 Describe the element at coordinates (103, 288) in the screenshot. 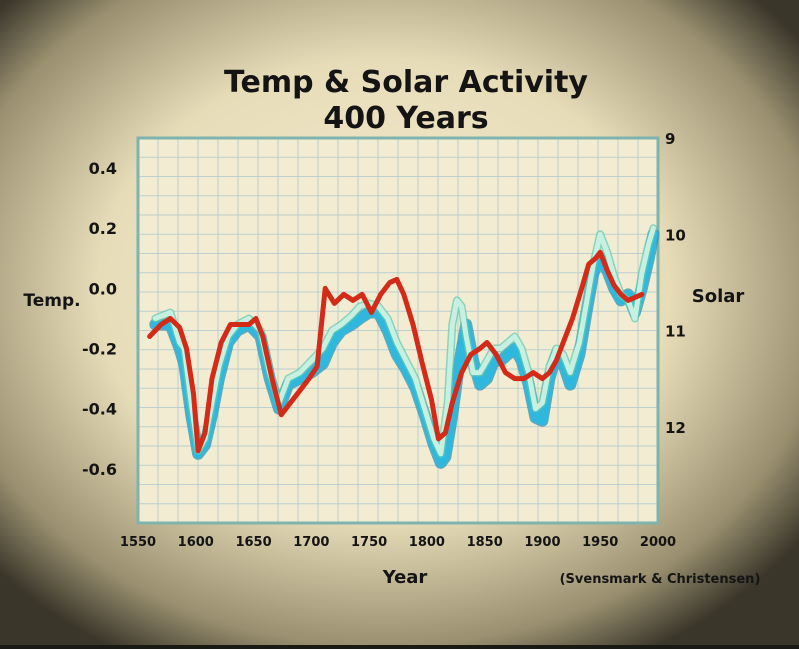

I see `left-tick-label: 0.0` at that location.